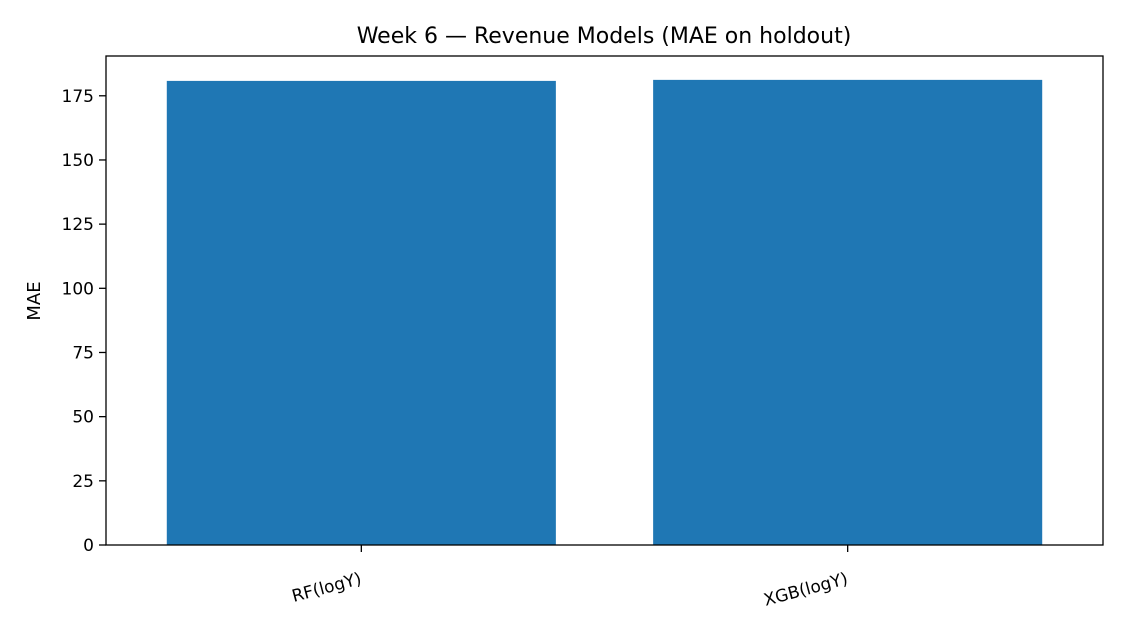 This screenshot has width=1125, height=630. Describe the element at coordinates (570, 578) in the screenshot. I see `x-axis: RF(logY) XGB(logY)` at that location.